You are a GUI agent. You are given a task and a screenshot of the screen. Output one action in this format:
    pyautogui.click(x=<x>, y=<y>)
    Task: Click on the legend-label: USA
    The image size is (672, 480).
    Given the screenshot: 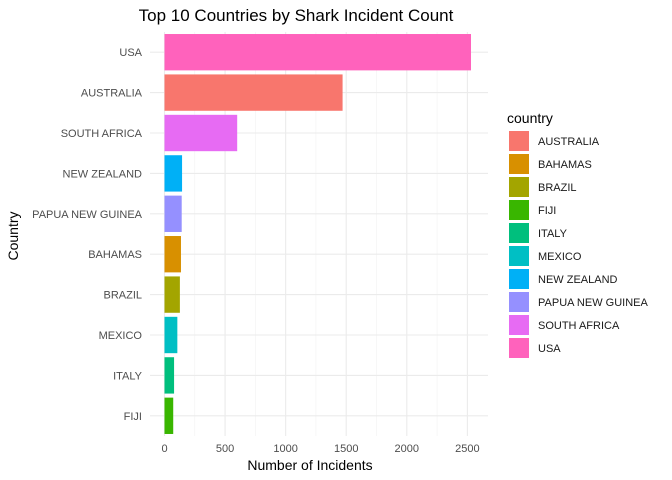 What is the action you would take?
    pyautogui.click(x=549, y=349)
    